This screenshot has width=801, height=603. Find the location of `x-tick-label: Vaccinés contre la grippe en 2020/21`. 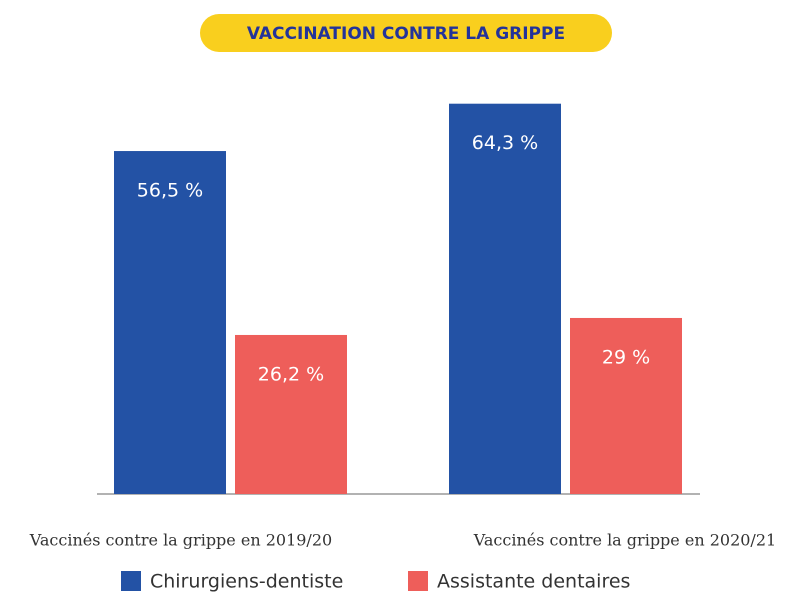

x-tick-label: Vaccinés contre la grippe en 2020/21 is located at coordinates (624, 540).